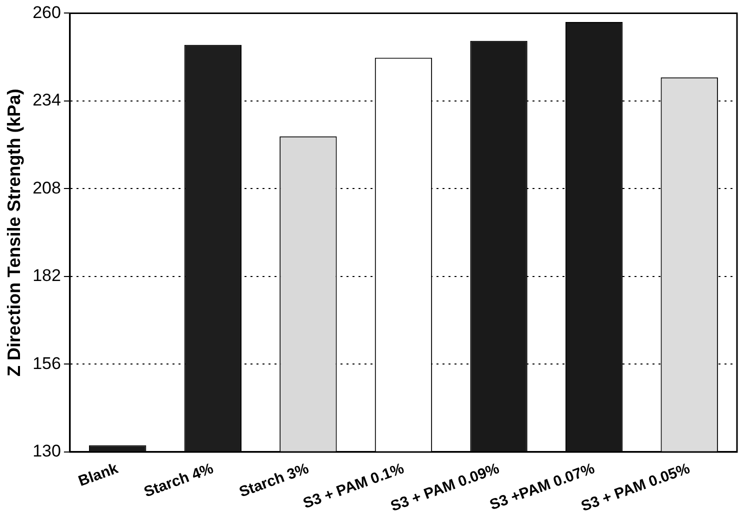 This screenshot has width=741, height=519. I want to click on y-tick-label: 182, so click(46, 276).